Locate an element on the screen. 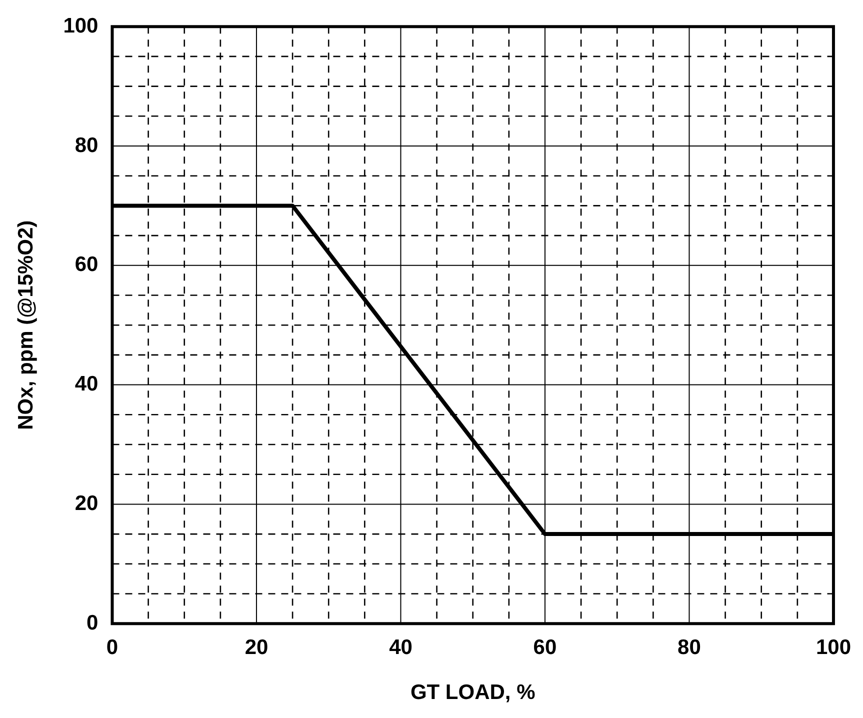  x-tick-label: 40 is located at coordinates (400, 647).